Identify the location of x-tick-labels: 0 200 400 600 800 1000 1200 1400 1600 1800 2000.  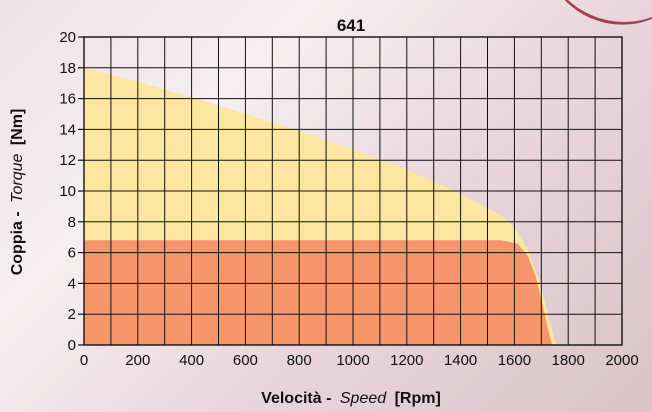
(359, 360).